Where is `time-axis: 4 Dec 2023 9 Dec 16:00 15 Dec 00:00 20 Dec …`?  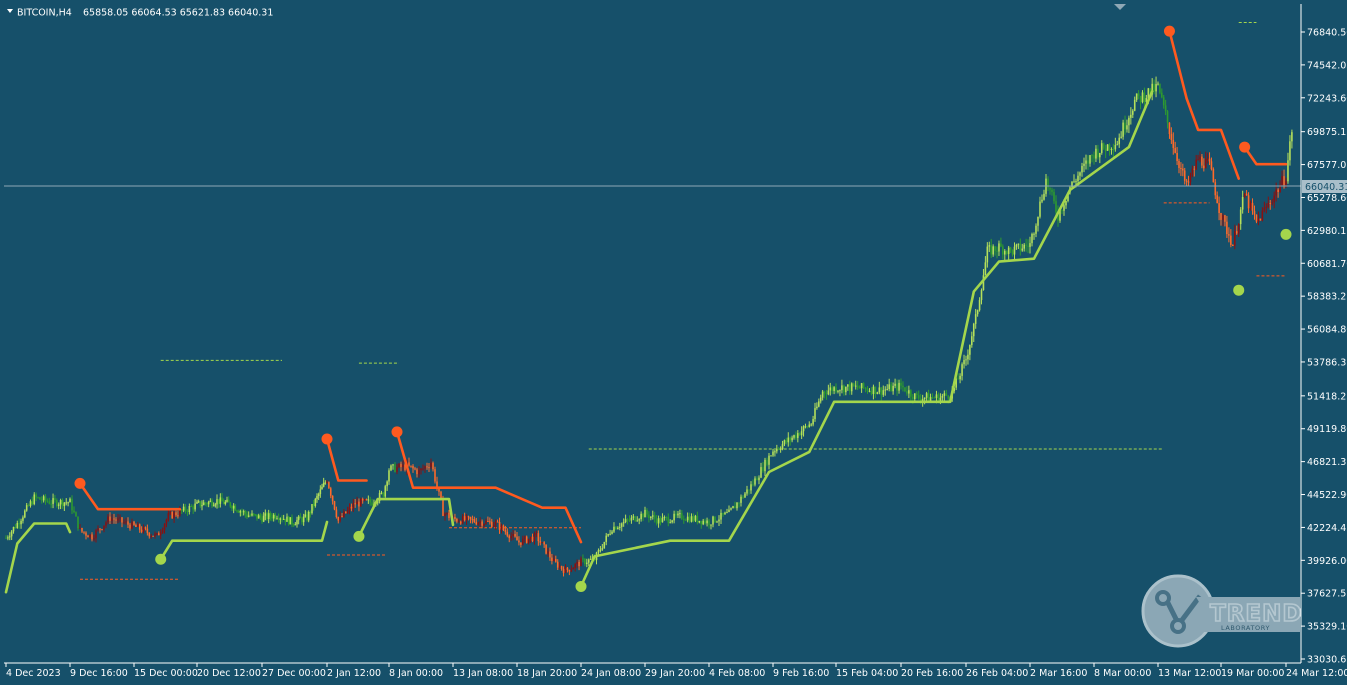
time-axis: 4 Dec 2023 9 Dec 16:00 15 Dec 00:00 20 Dec … is located at coordinates (675, 670).